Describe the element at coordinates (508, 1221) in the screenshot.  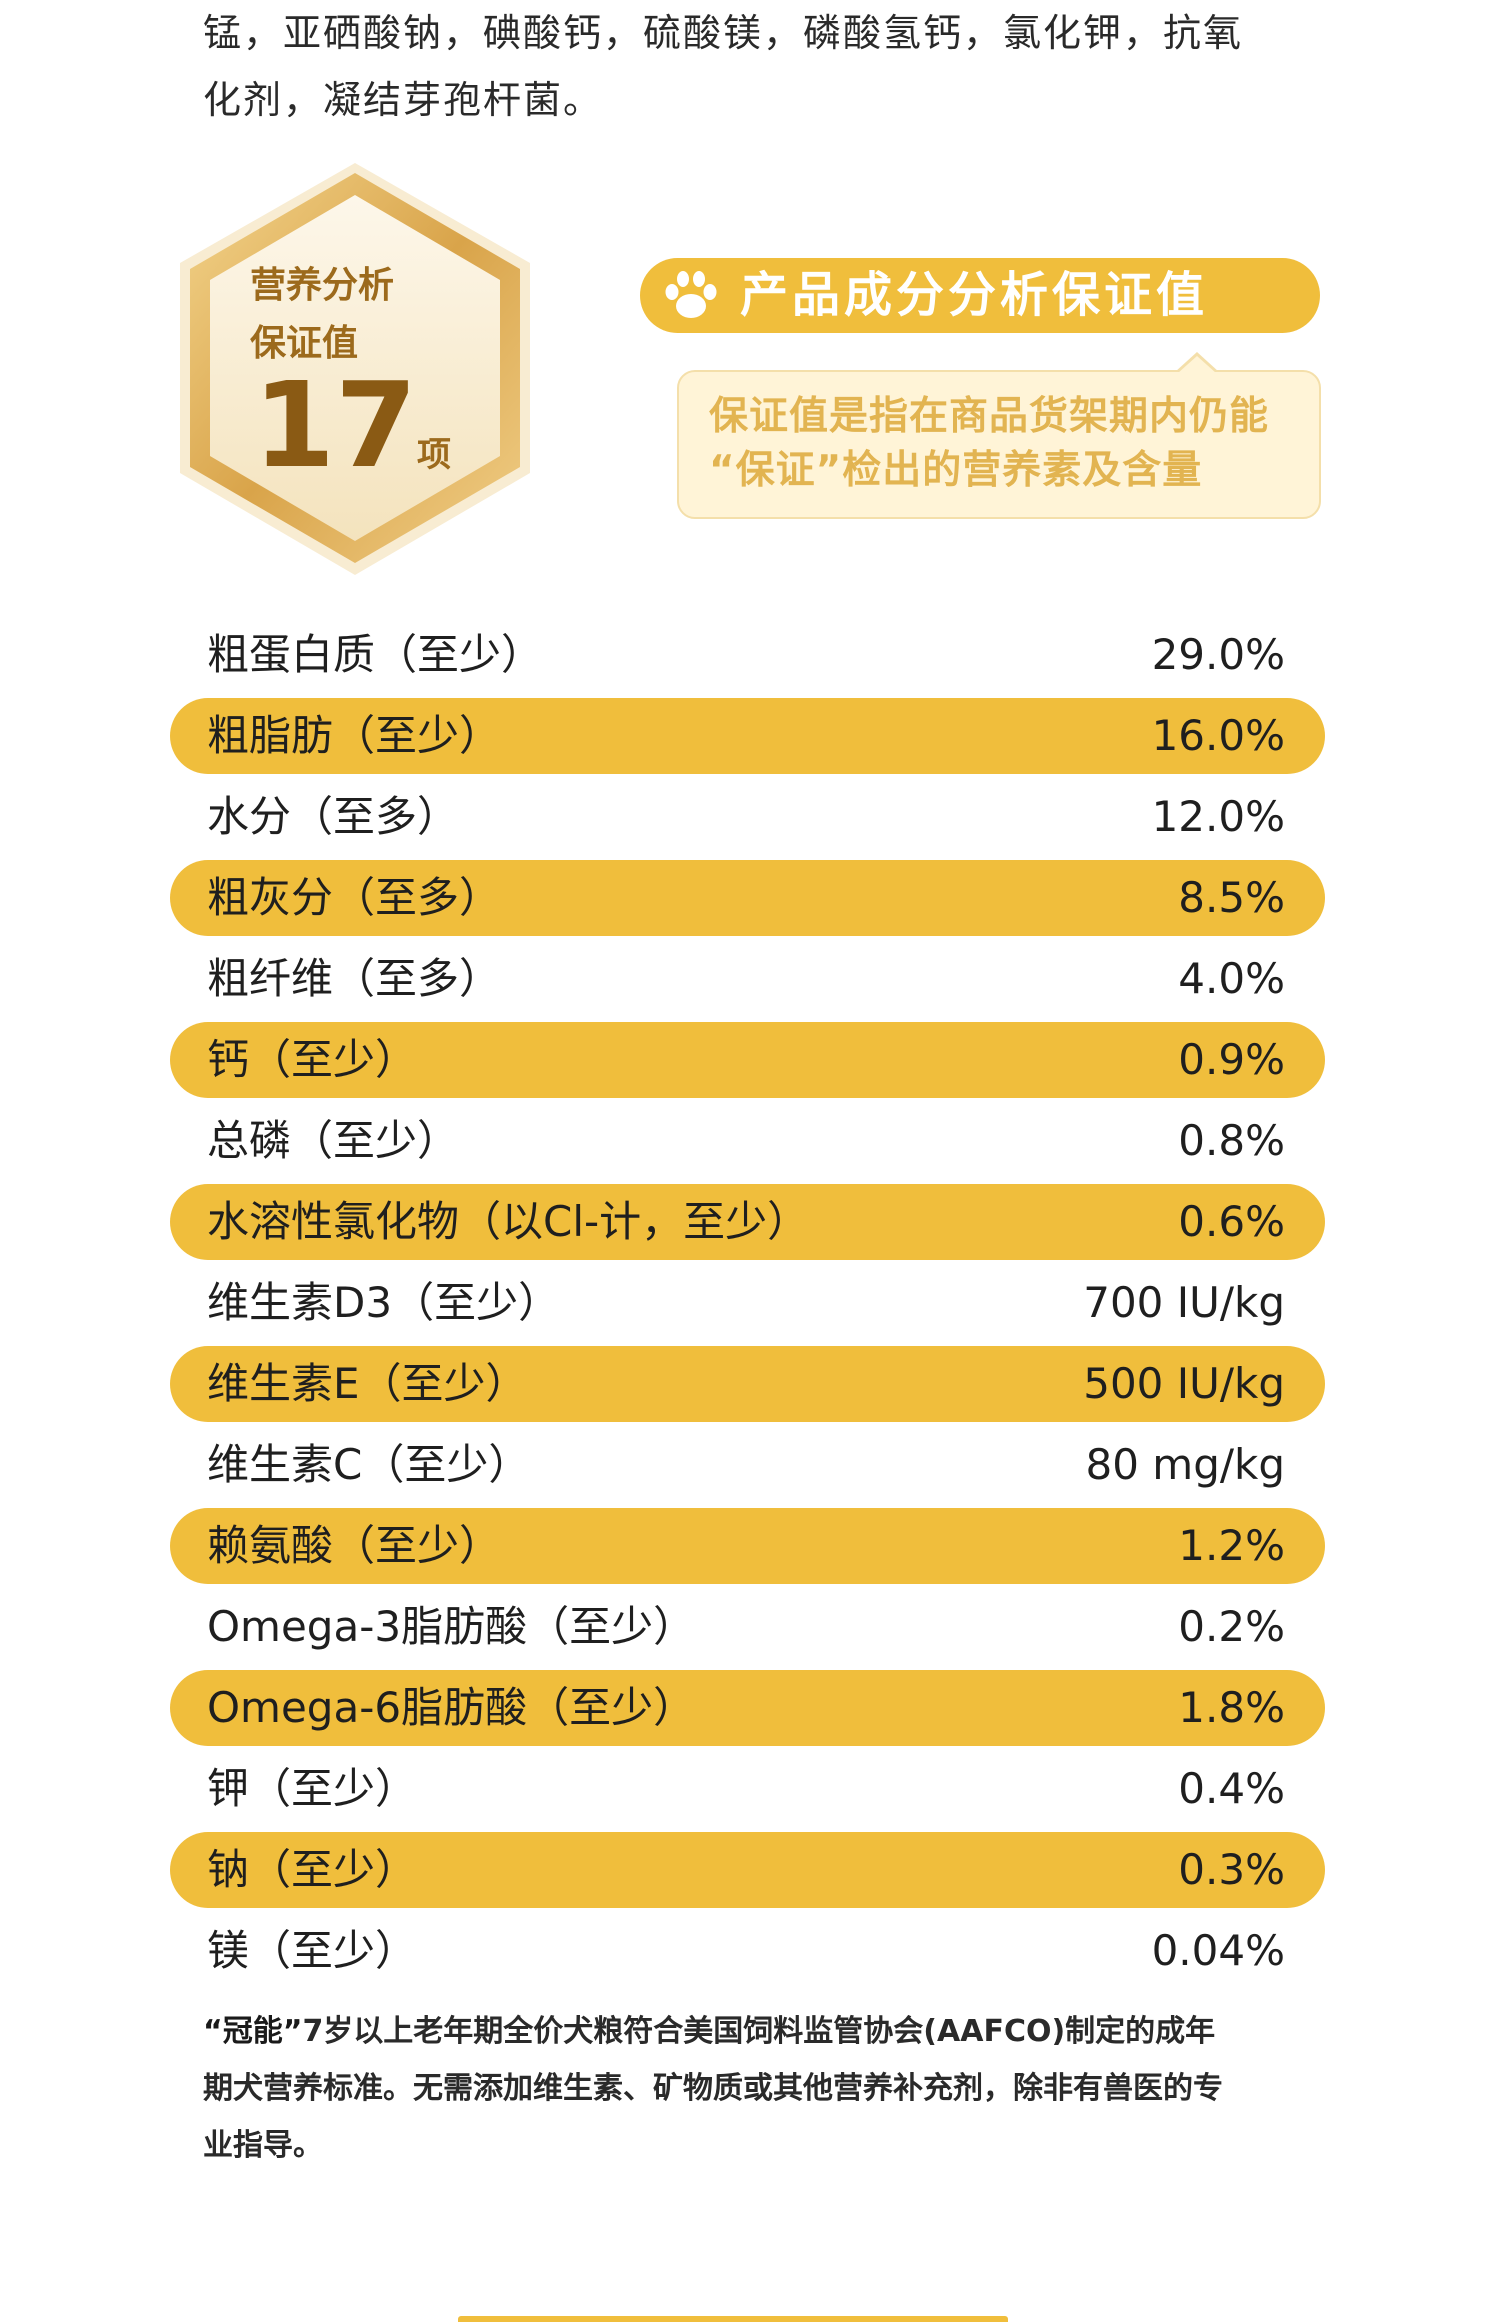
I see `nutrient-name: 水溶性氯化物（以Cl-计，至少）` at that location.